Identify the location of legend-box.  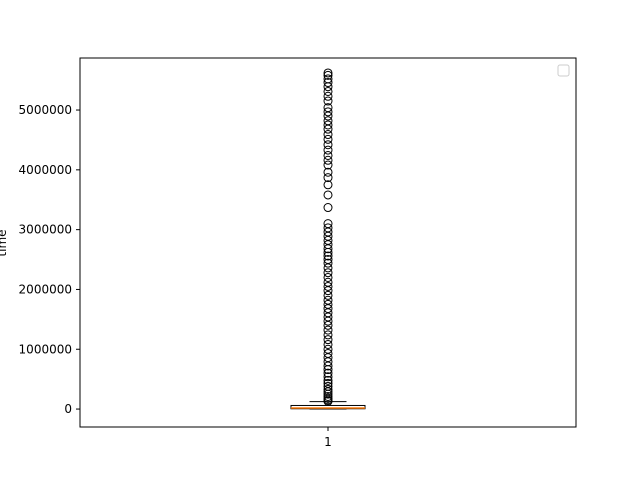
(563, 70).